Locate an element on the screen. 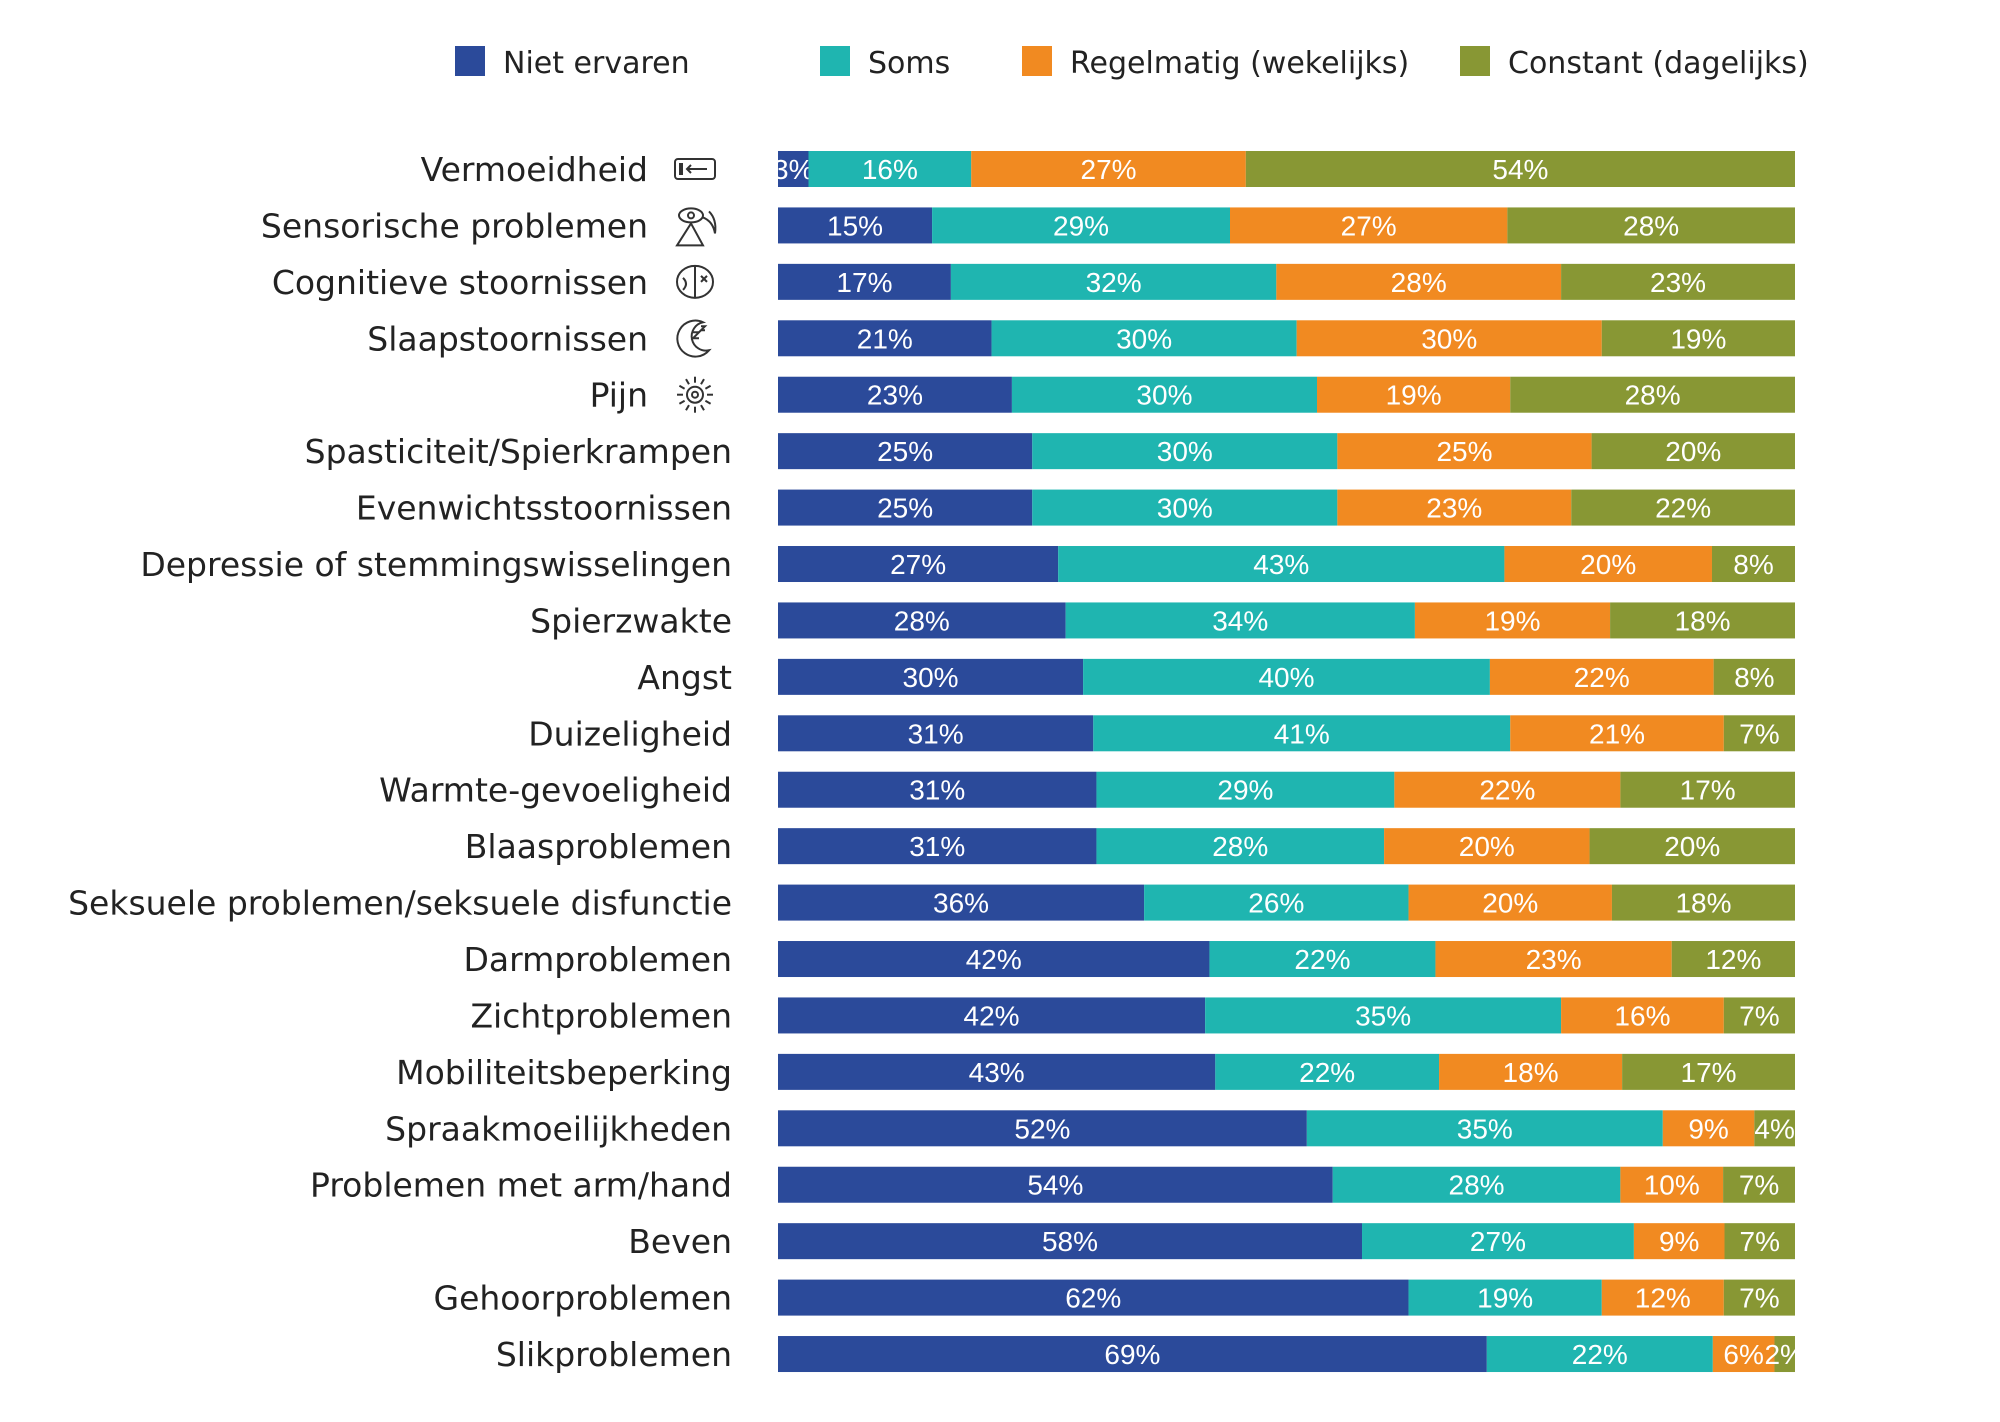 This screenshot has width=2000, height=1422. data-label: 28% is located at coordinates (922, 620).